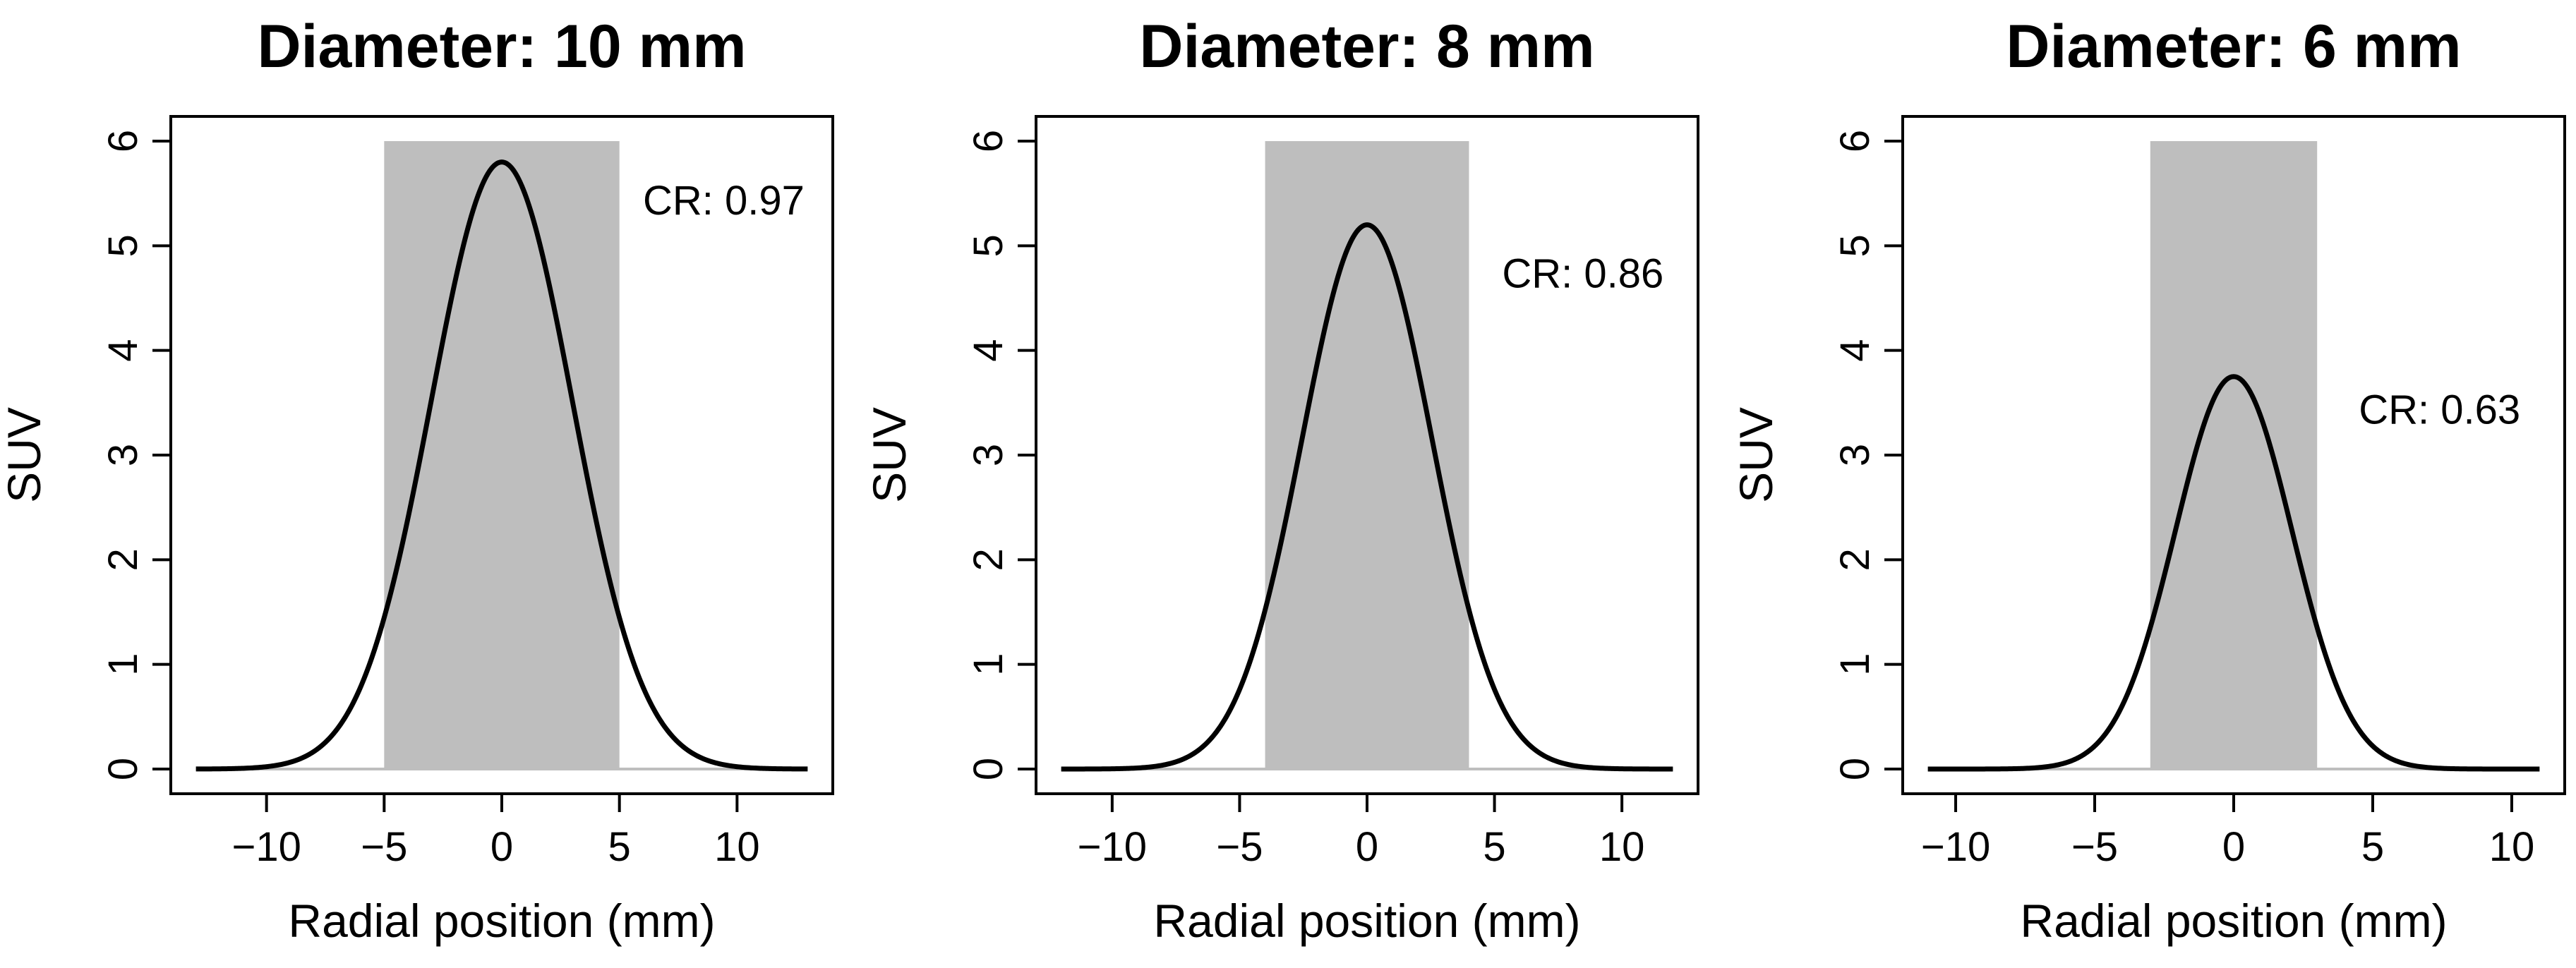 The height and width of the screenshot is (968, 2576). Describe the element at coordinates (501, 47) in the screenshot. I see `chart-title: Diameter: 10 mm` at that location.